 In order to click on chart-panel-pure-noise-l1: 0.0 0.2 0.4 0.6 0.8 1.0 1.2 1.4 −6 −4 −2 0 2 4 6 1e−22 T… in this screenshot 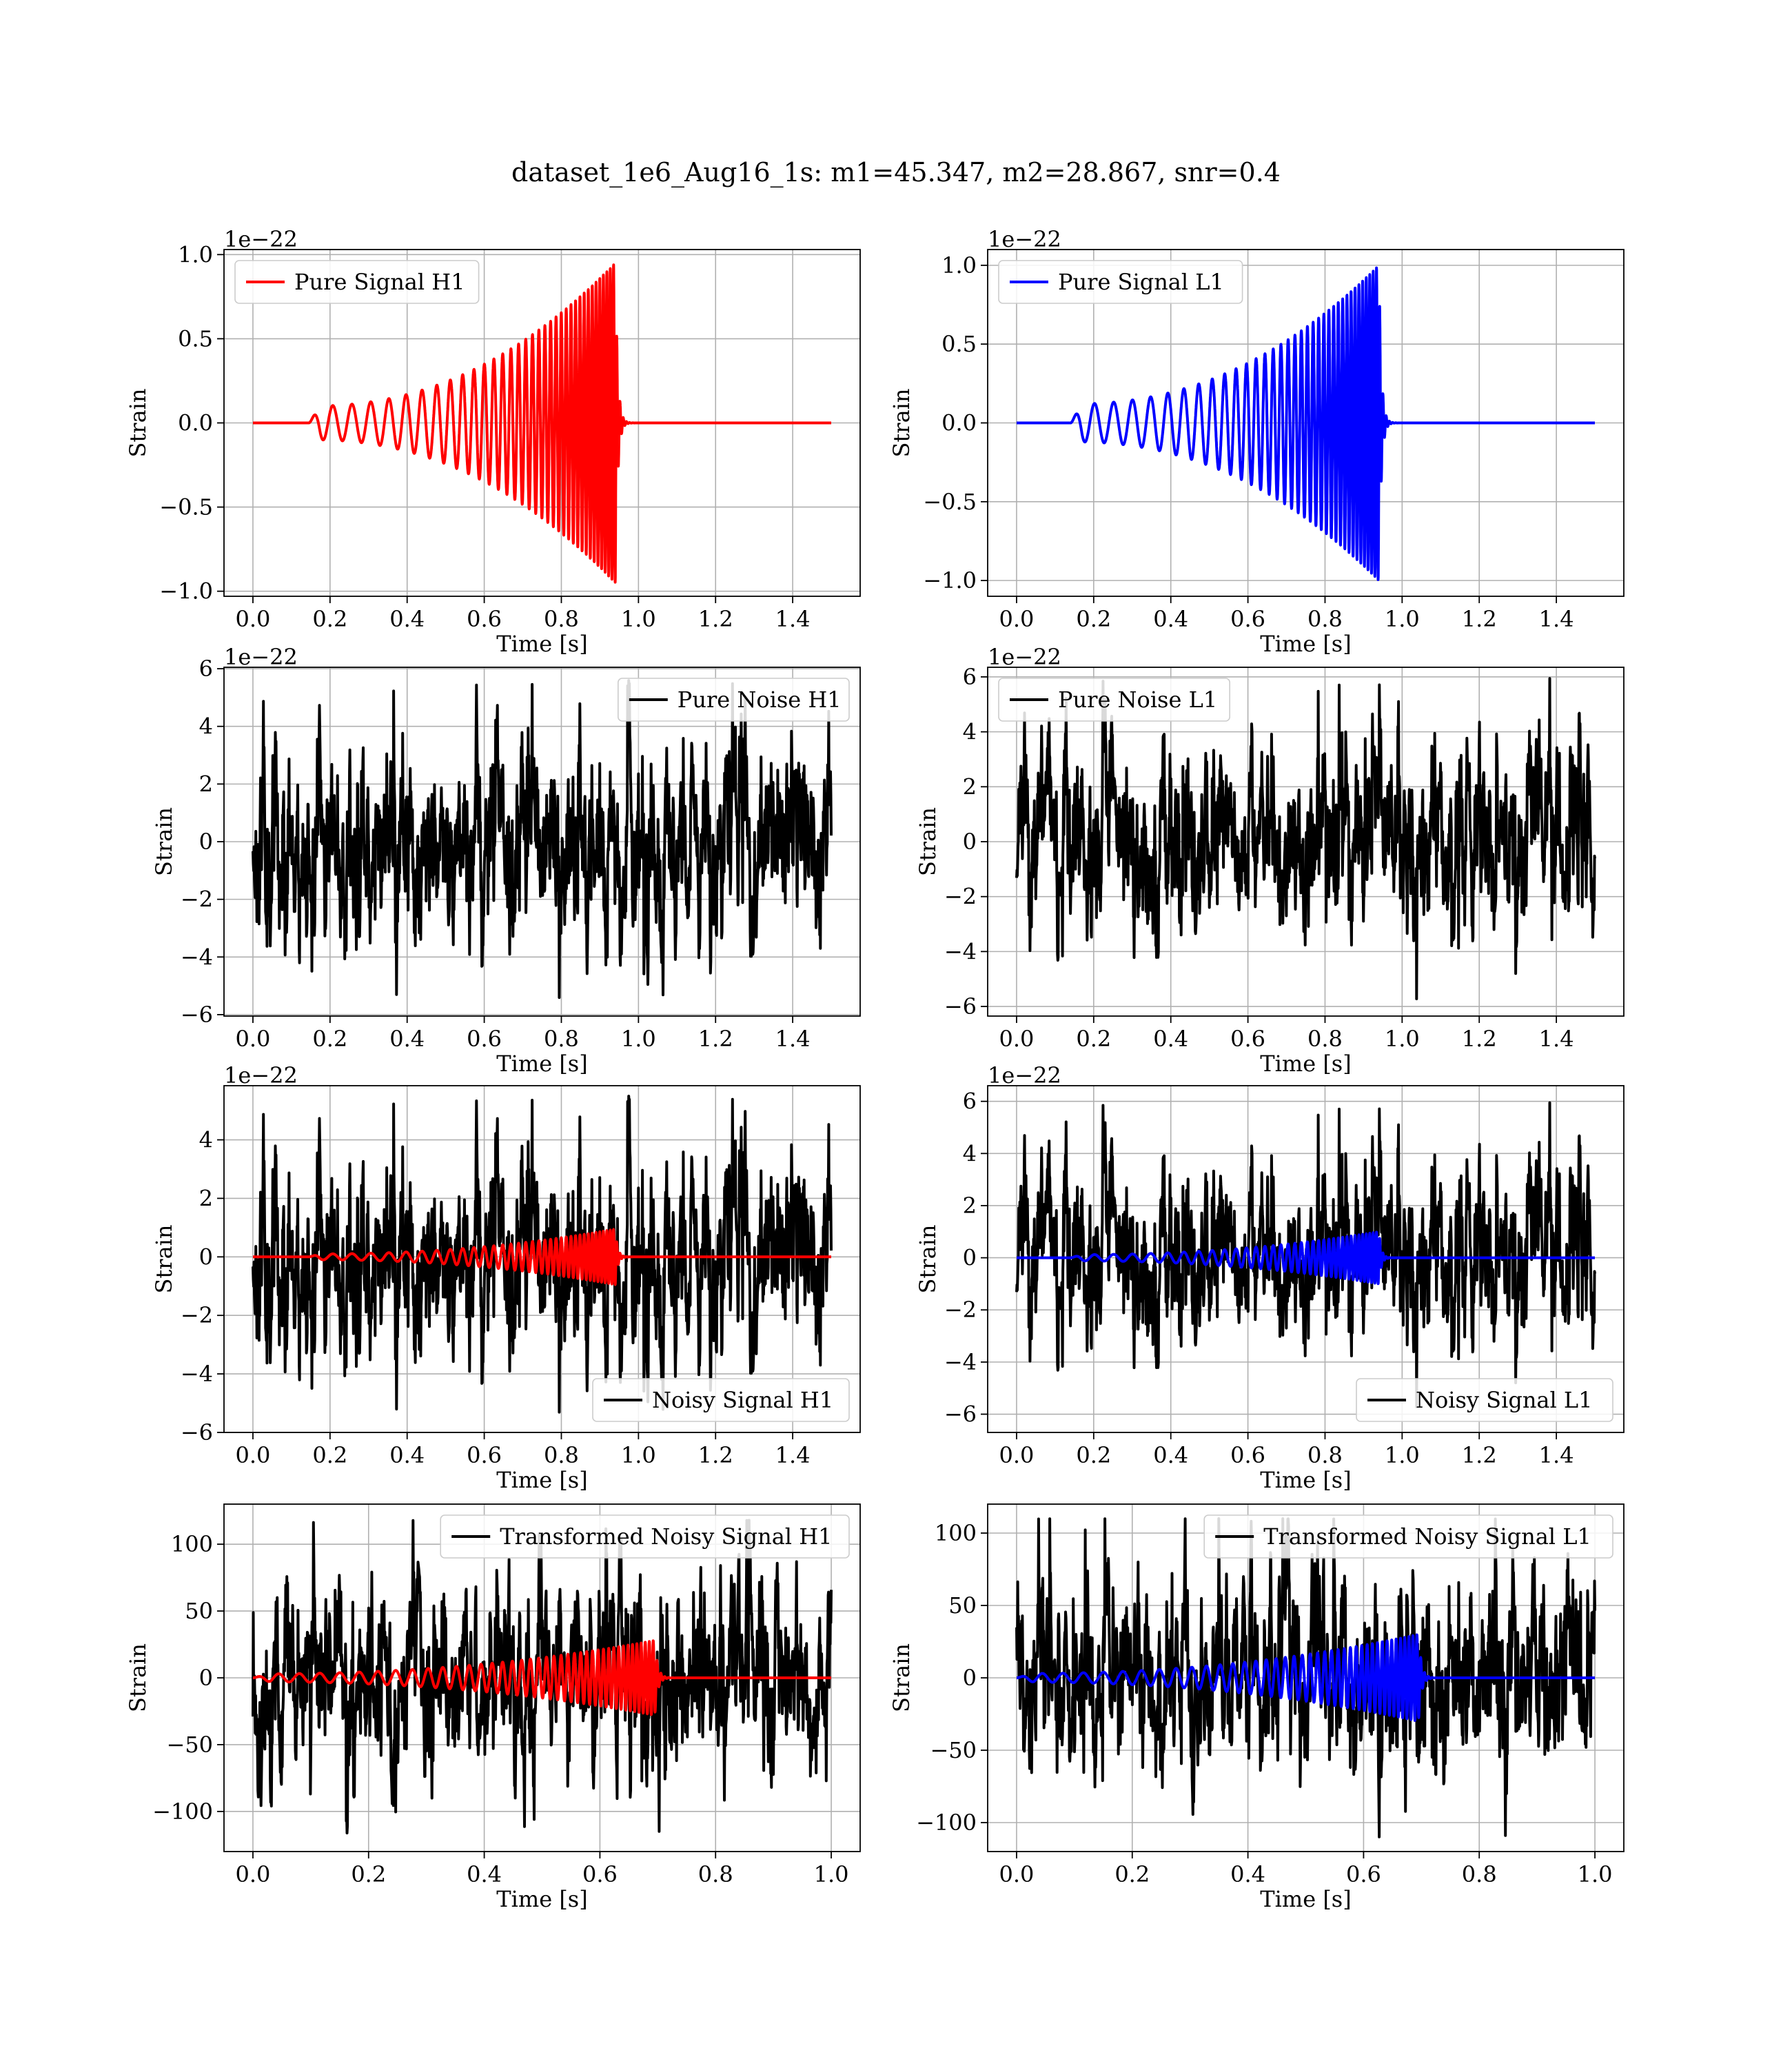, I will do `click(1270, 861)`.